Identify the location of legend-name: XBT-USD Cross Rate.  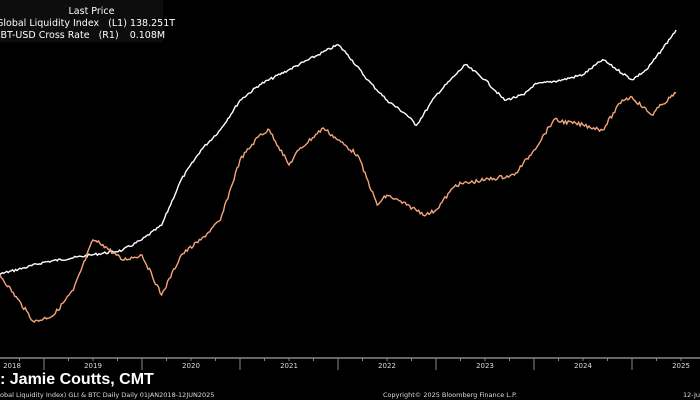
(45, 35).